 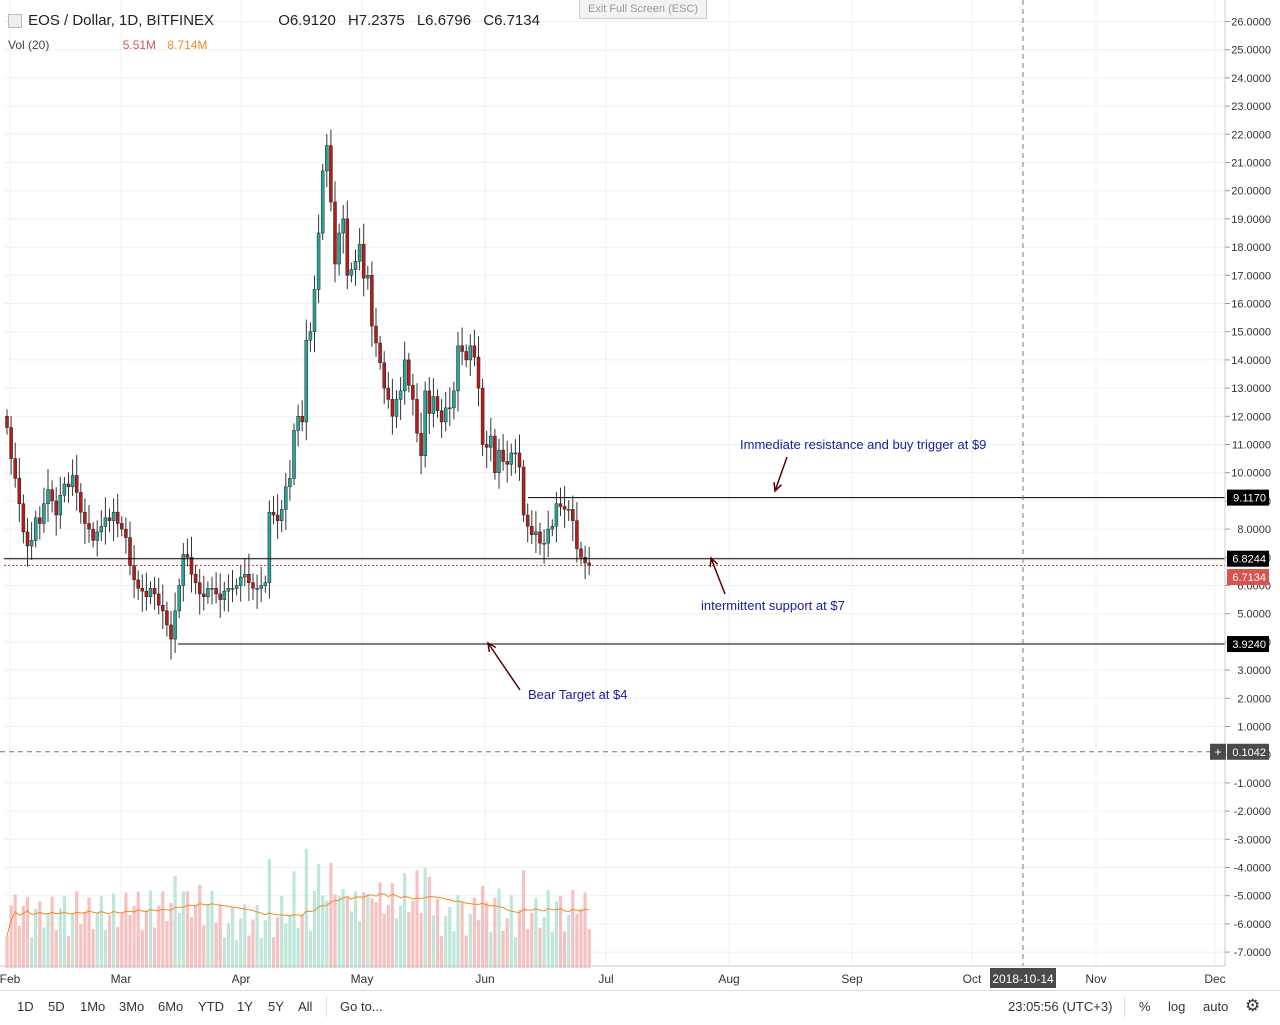 I want to click on log-toggle: log, so click(x=1177, y=1006).